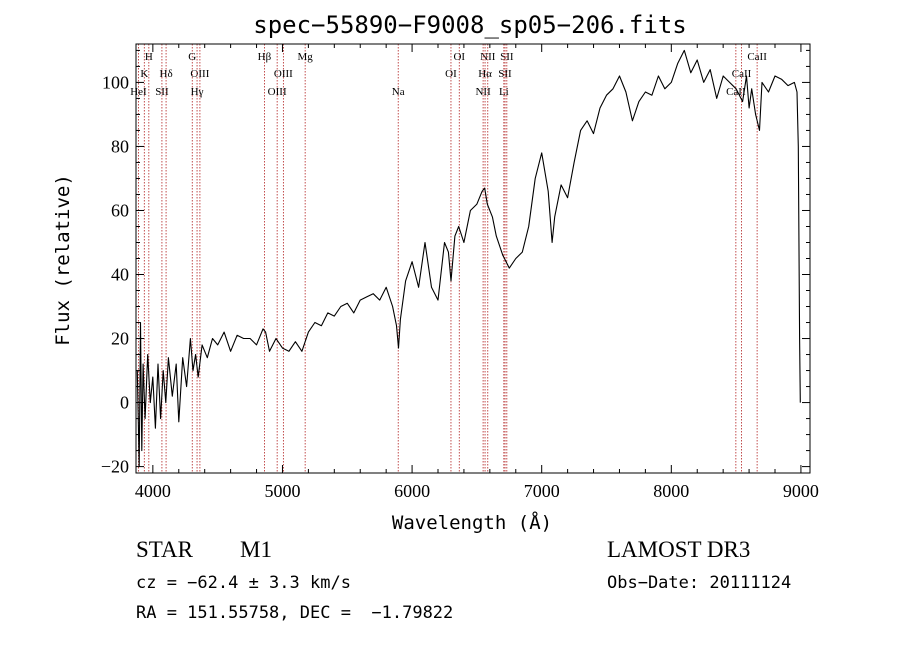 The image size is (900, 649). I want to click on line-label-10: OIII, so click(277, 92).